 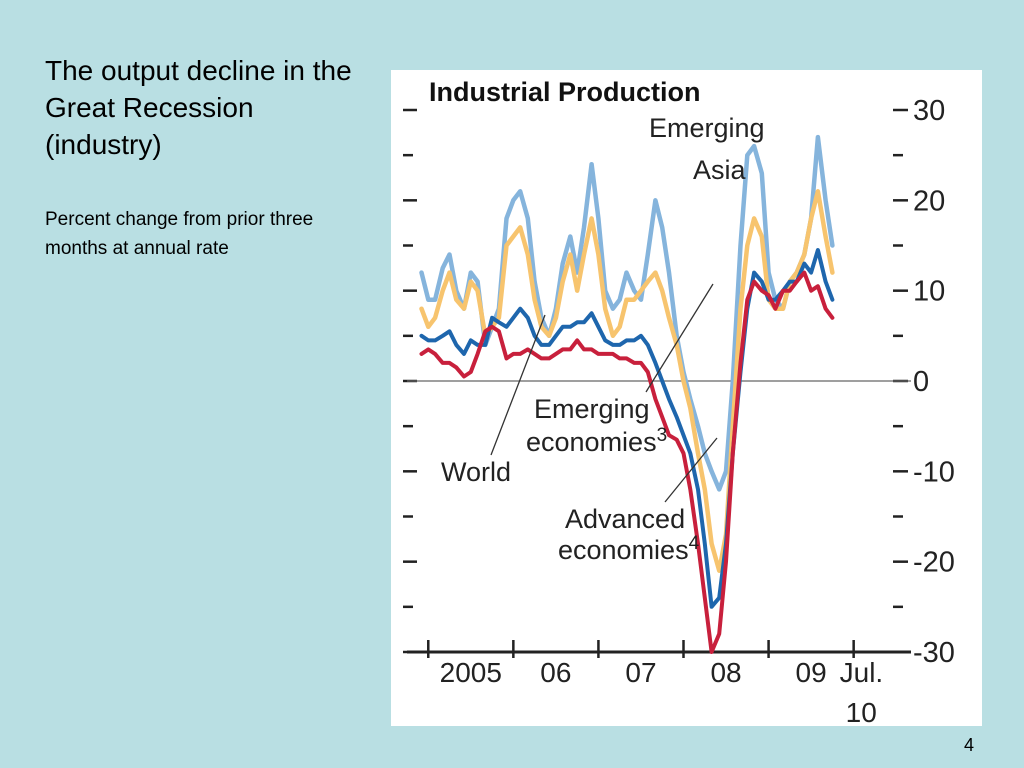 I want to click on annotation-world: World, so click(x=476, y=472).